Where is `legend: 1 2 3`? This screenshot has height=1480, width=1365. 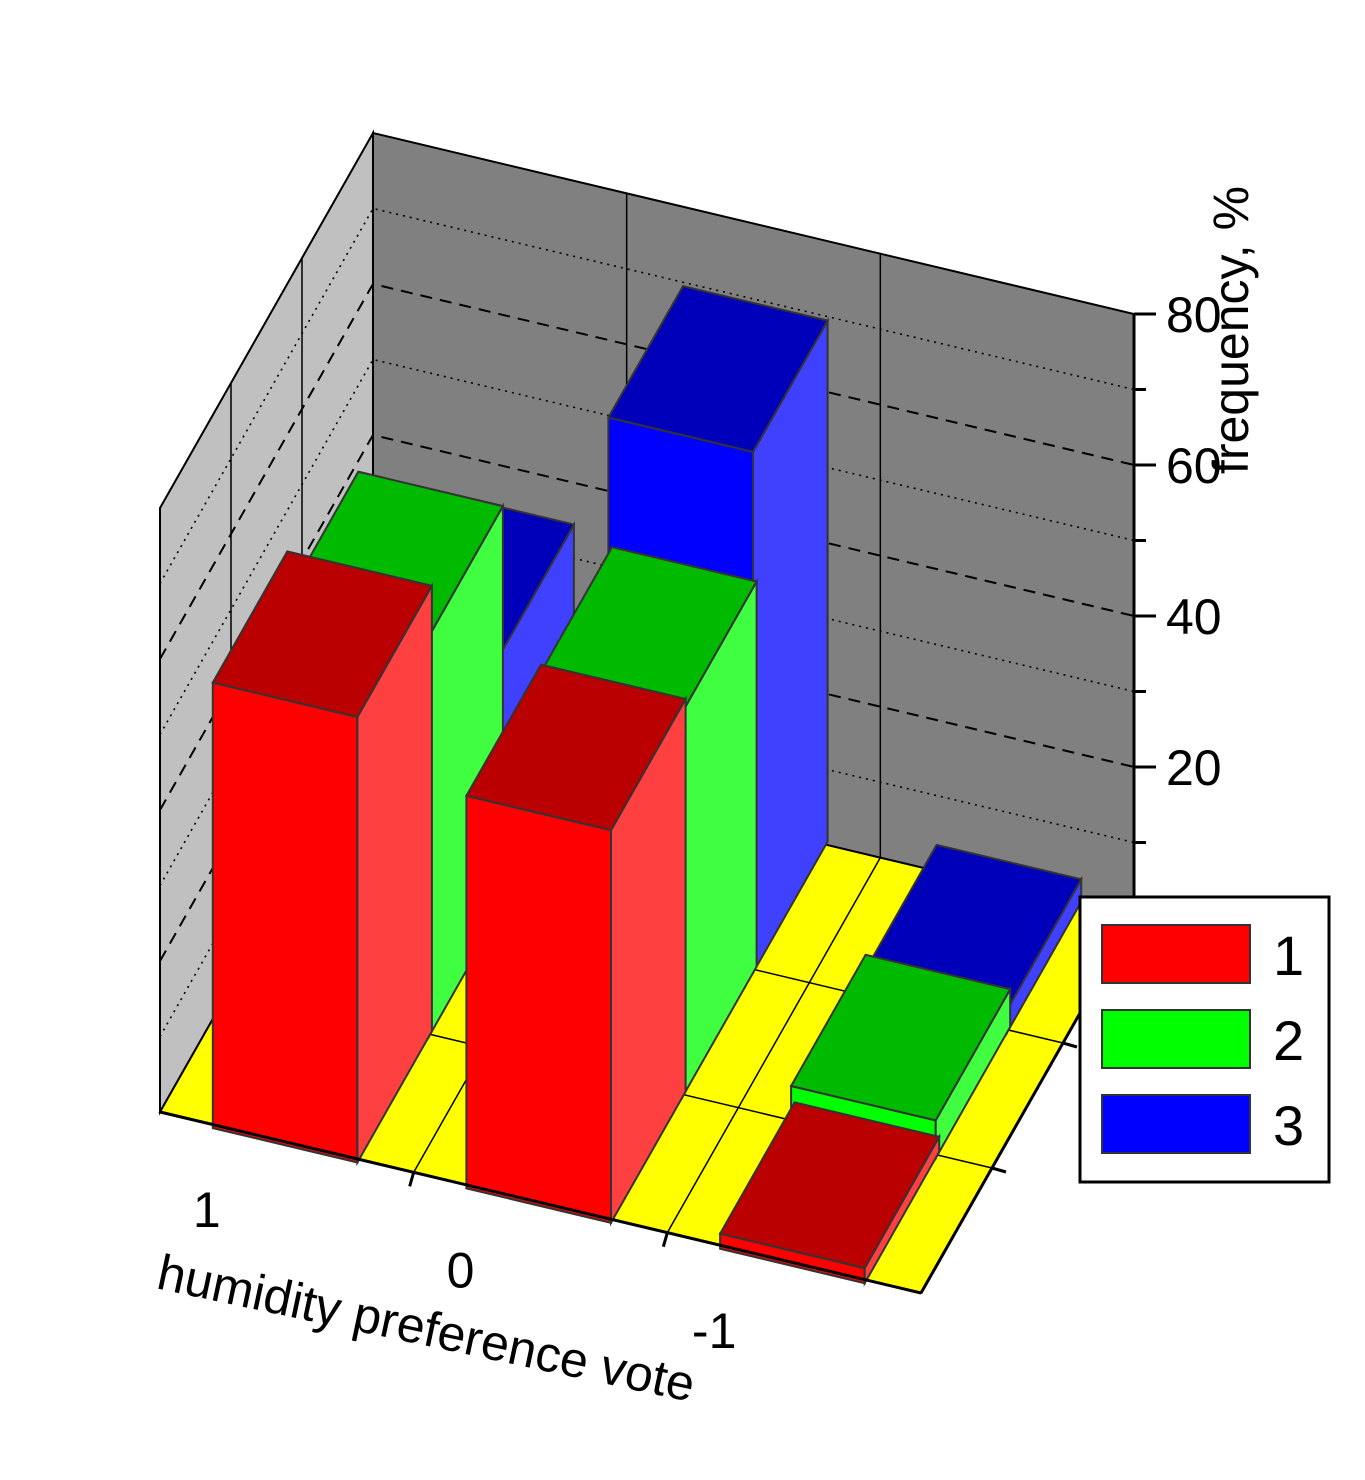 legend: 1 2 3 is located at coordinates (1204, 1039).